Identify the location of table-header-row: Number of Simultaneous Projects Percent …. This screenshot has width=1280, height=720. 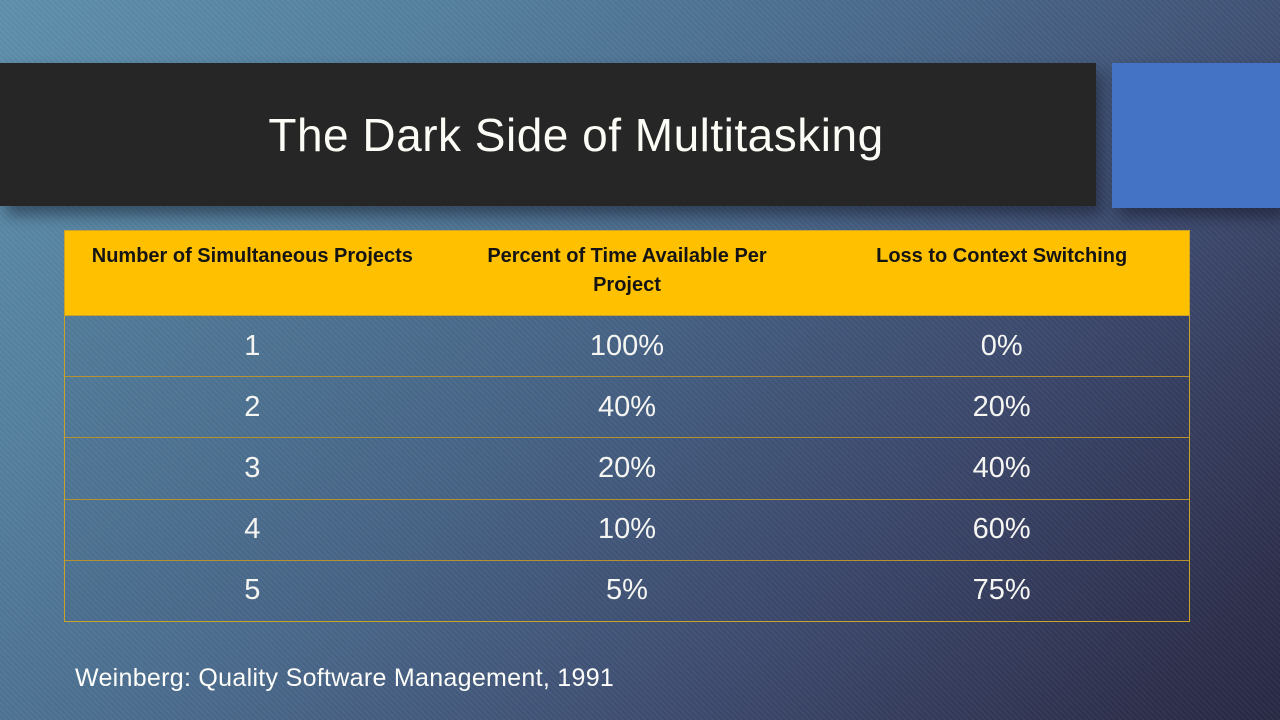
(627, 273).